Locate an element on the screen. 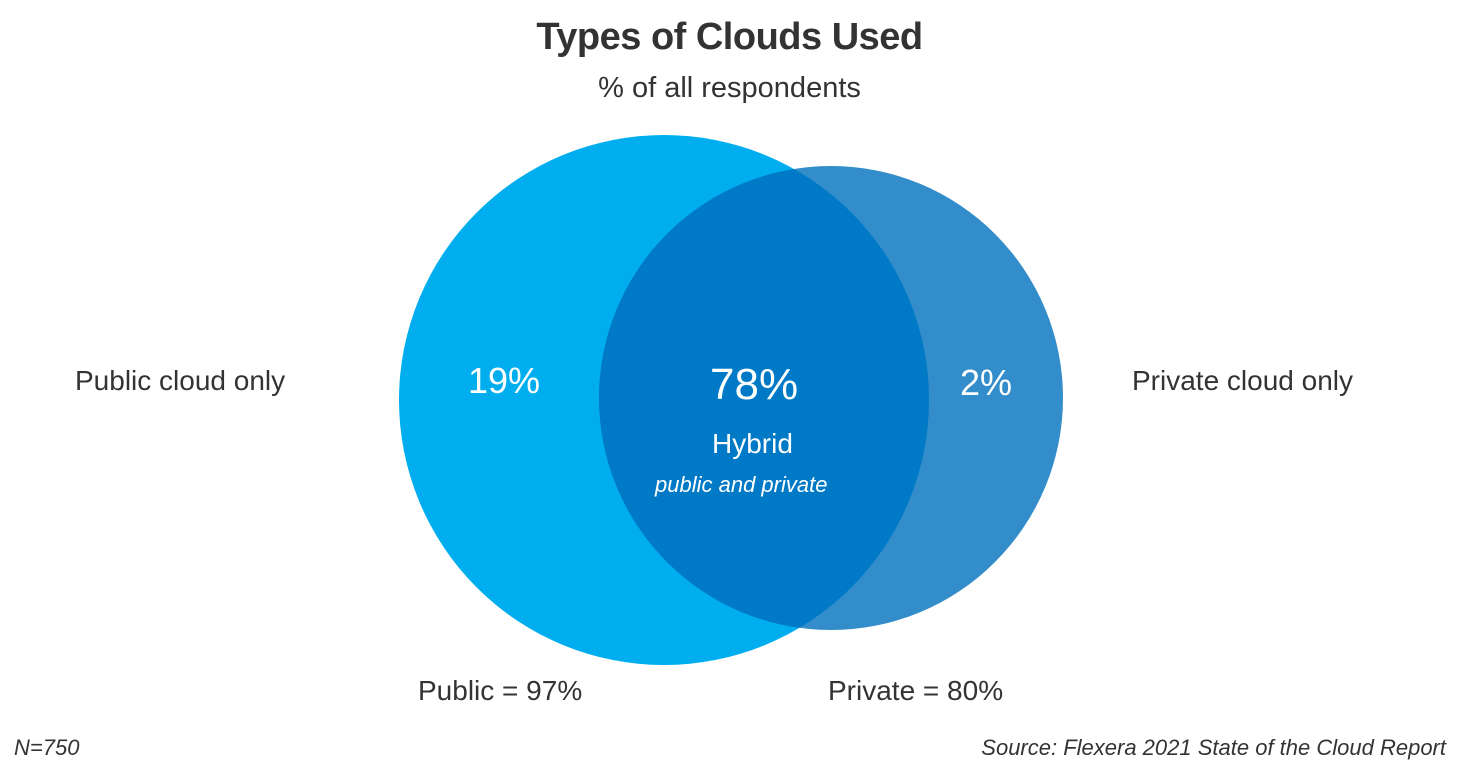  chart-subtitle: % of all respondents is located at coordinates (729, 88).